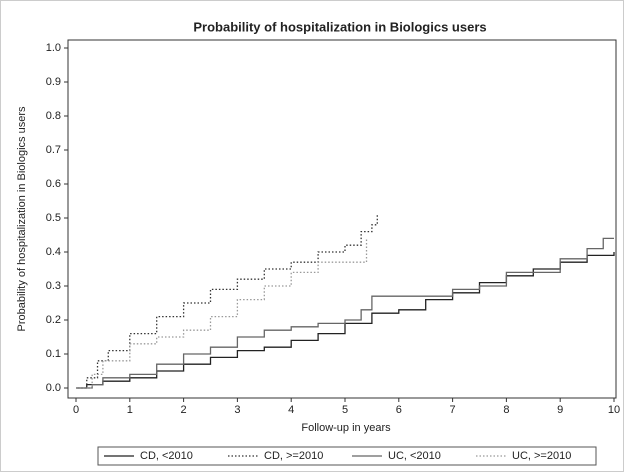  Describe the element at coordinates (346, 428) in the screenshot. I see `x-axis-label: Follow-up in years` at that location.